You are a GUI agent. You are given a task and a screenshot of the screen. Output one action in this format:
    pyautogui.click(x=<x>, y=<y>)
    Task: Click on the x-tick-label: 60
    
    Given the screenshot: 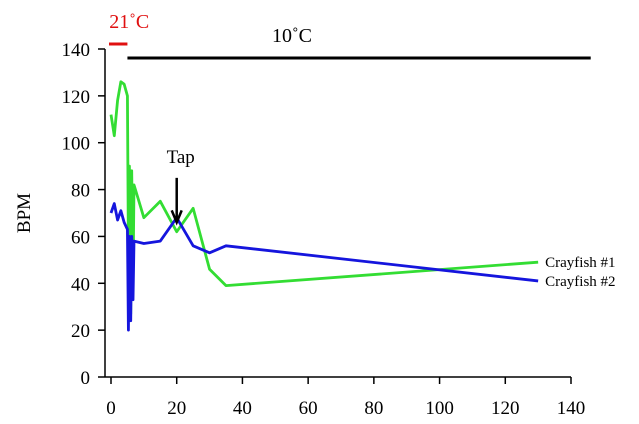 What is the action you would take?
    pyautogui.click(x=308, y=408)
    